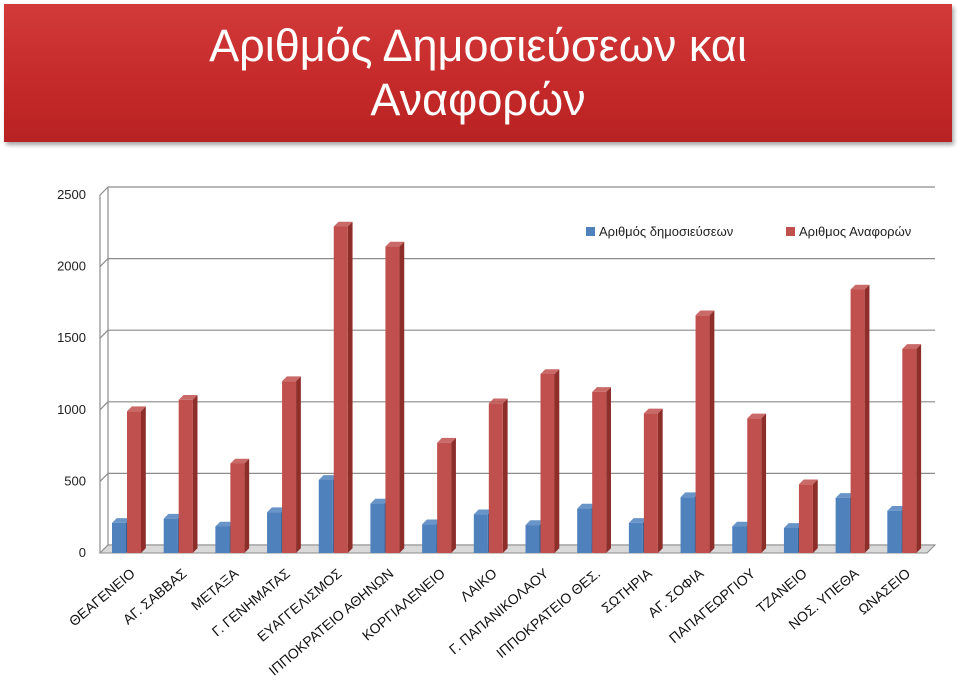  I want to click on x-tick-label: ΠΑΠΑΓΕΩΡΓΙΟΥ, so click(712, 606).